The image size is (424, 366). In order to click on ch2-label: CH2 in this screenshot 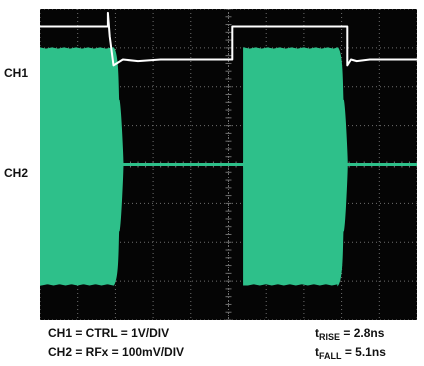, I will do `click(16, 173)`.